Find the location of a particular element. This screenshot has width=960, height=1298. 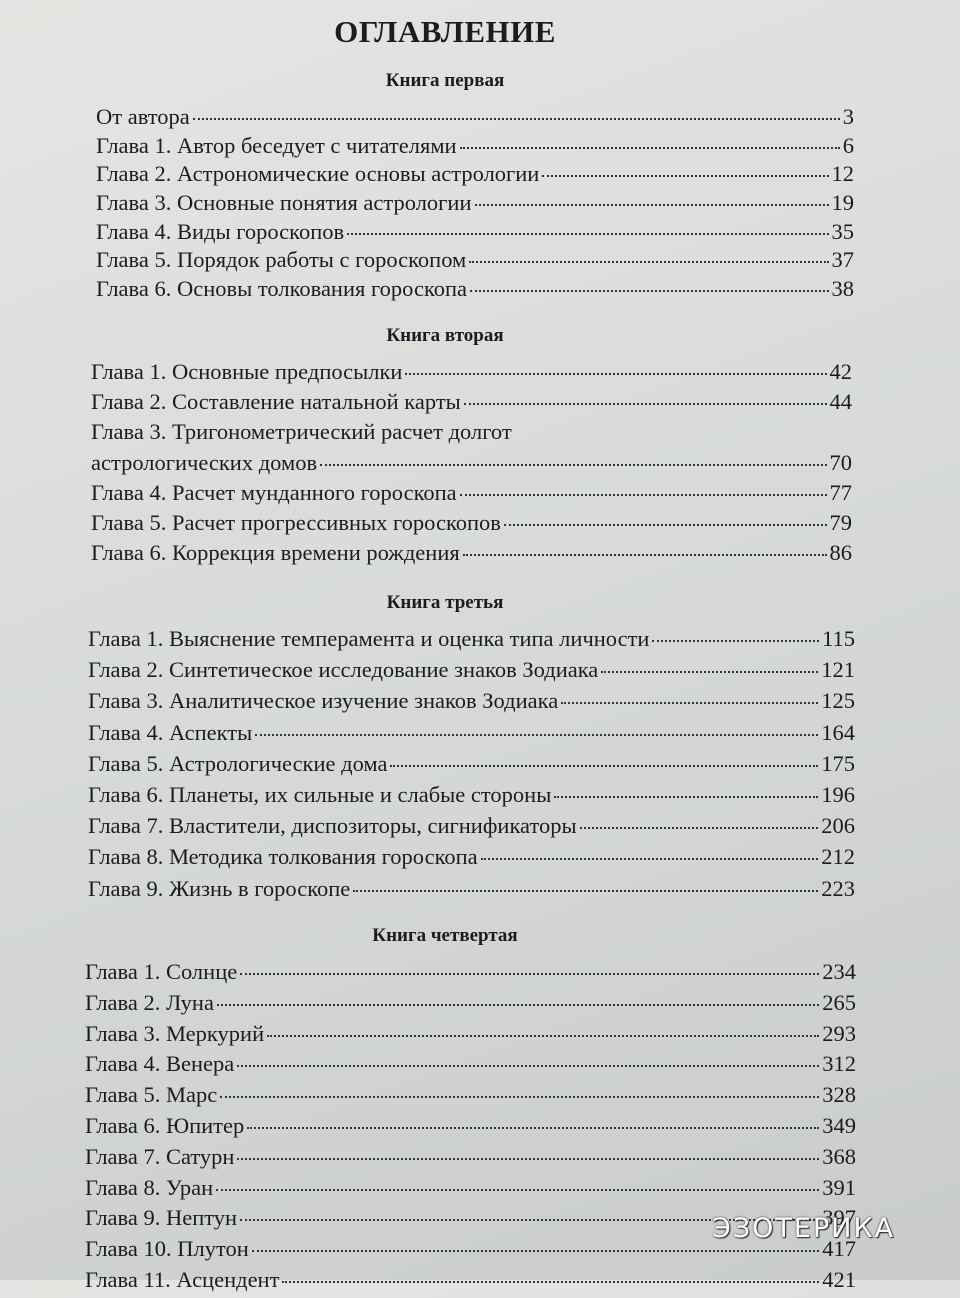

toc-entry: Глава 5. Астрологические дома 175 is located at coordinates (471, 766).